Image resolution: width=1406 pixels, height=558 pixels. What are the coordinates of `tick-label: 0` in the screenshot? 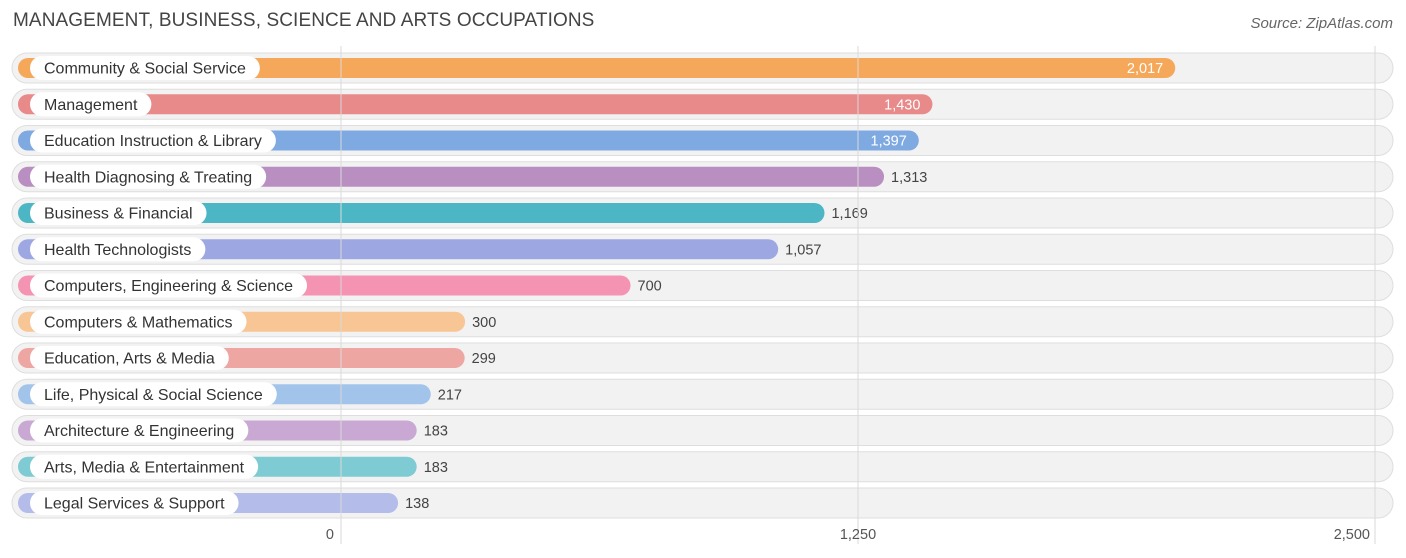 It's located at (330, 535).